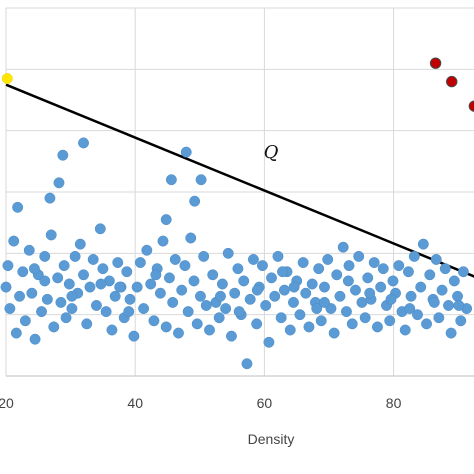 The image size is (474, 474). Describe the element at coordinates (394, 403) in the screenshot. I see `x-tick-label: 80` at that location.